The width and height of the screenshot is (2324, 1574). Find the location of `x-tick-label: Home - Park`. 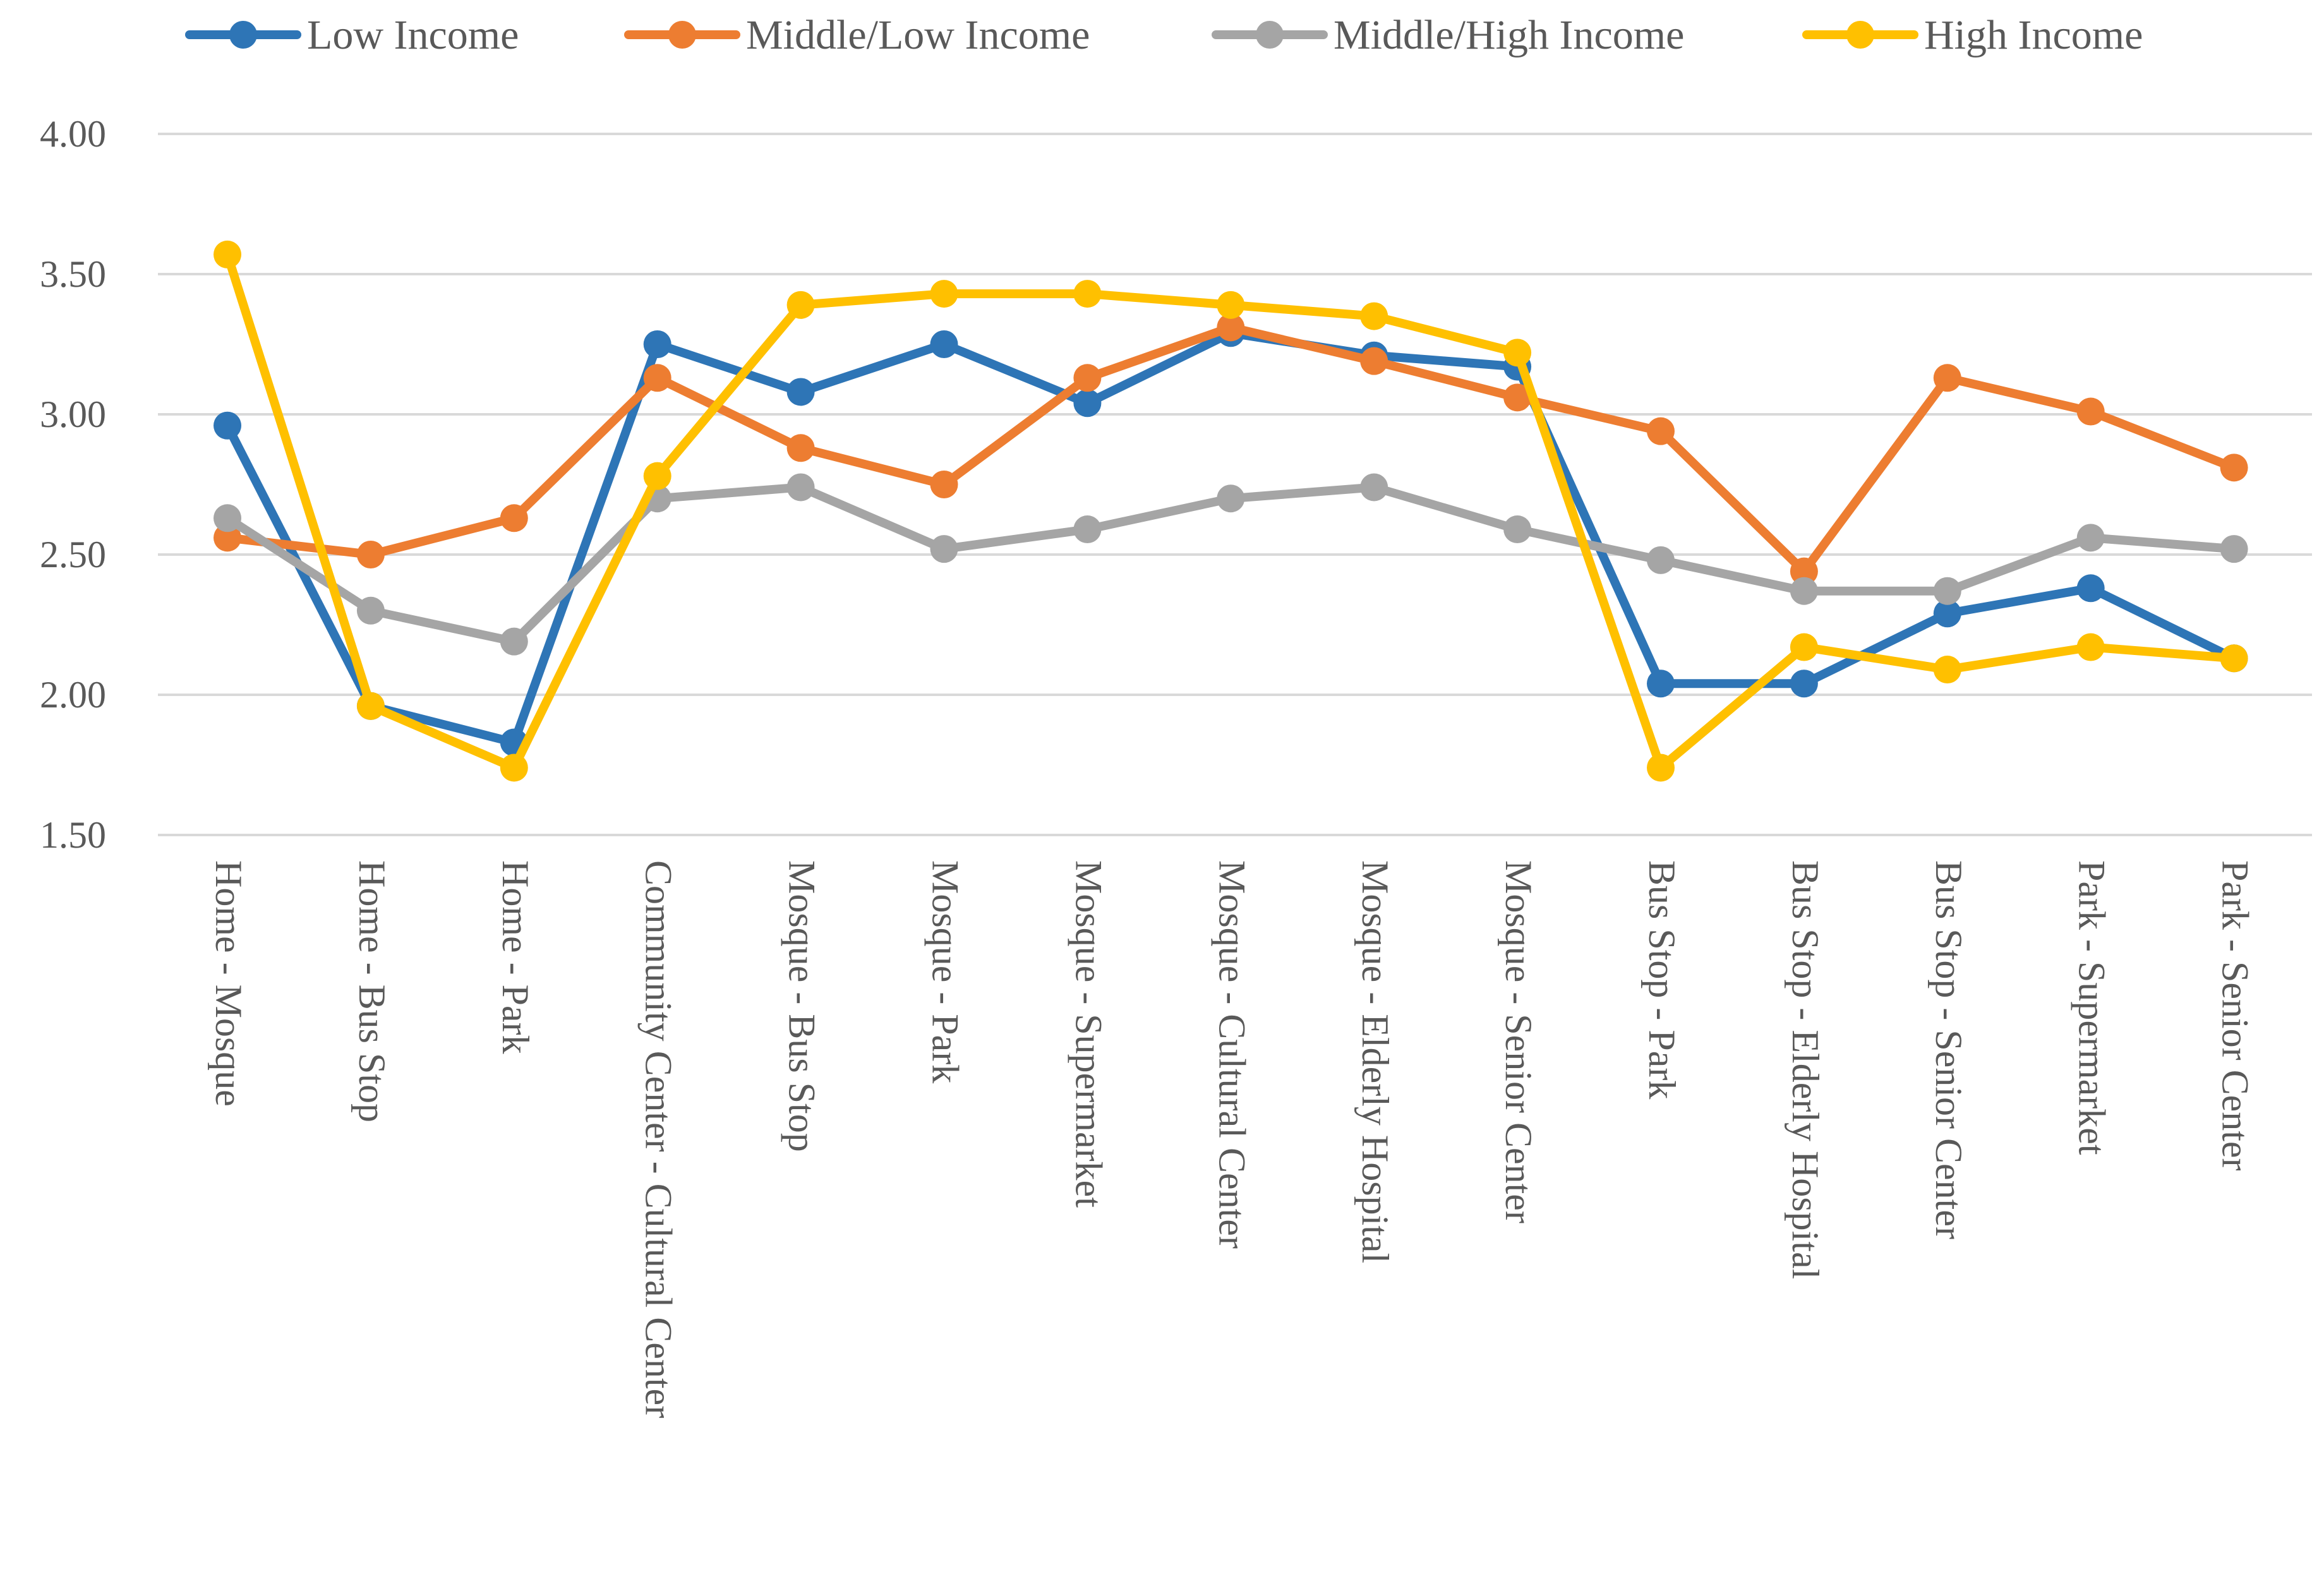

x-tick-label: Home - Park is located at coordinates (515, 957).